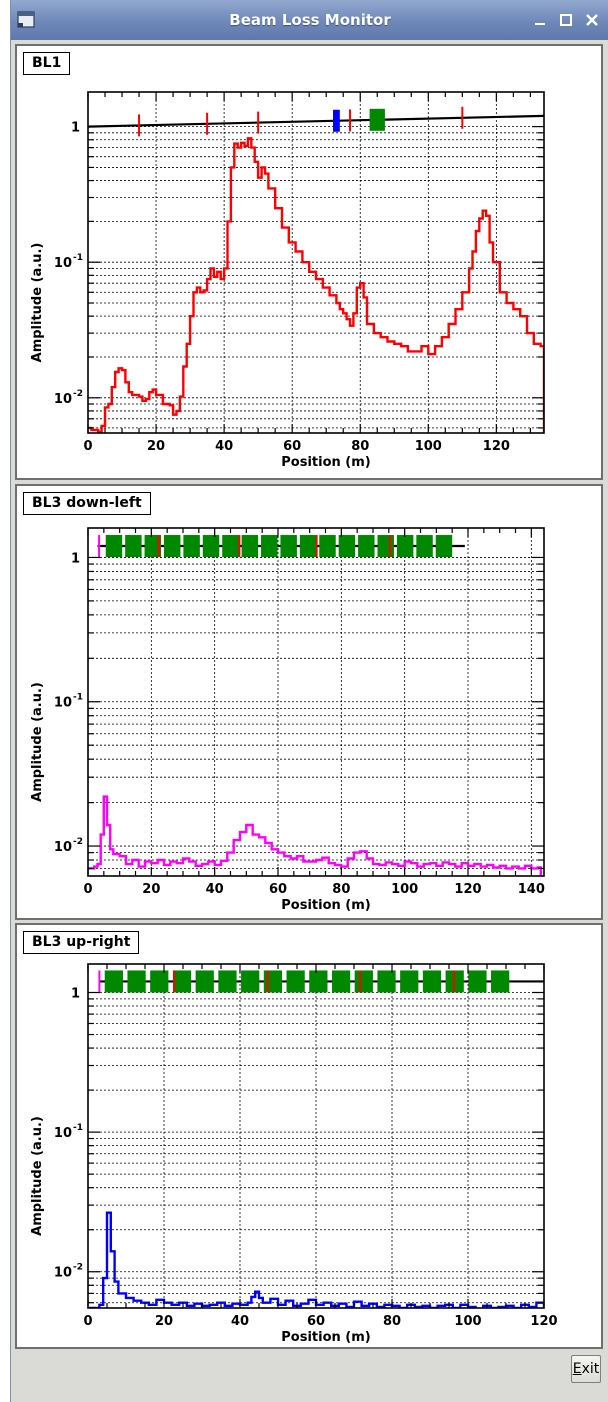 Image resolution: width=608 pixels, height=1402 pixels. Describe the element at coordinates (540, 20) in the screenshot. I see `minimize-icon` at that location.